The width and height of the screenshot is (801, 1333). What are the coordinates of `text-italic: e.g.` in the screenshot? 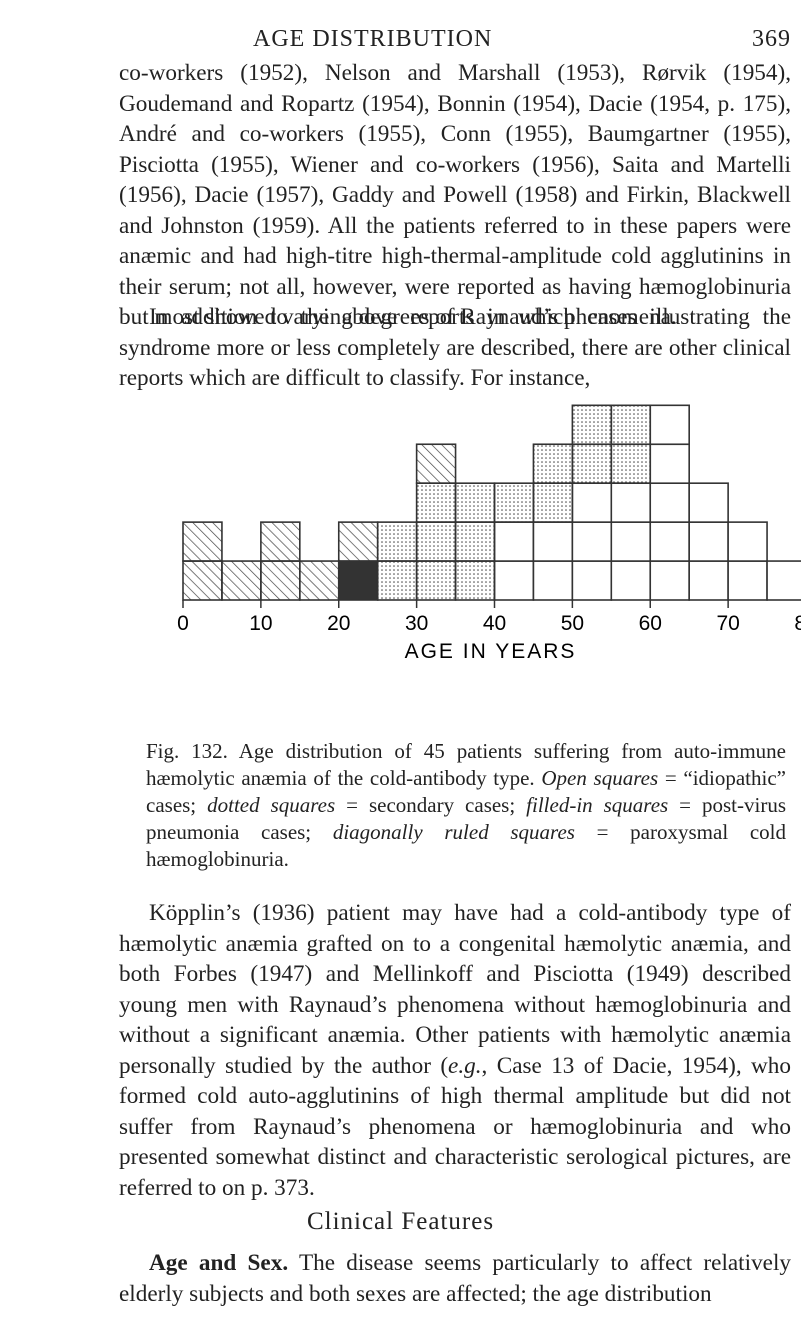 It's located at (465, 1065).